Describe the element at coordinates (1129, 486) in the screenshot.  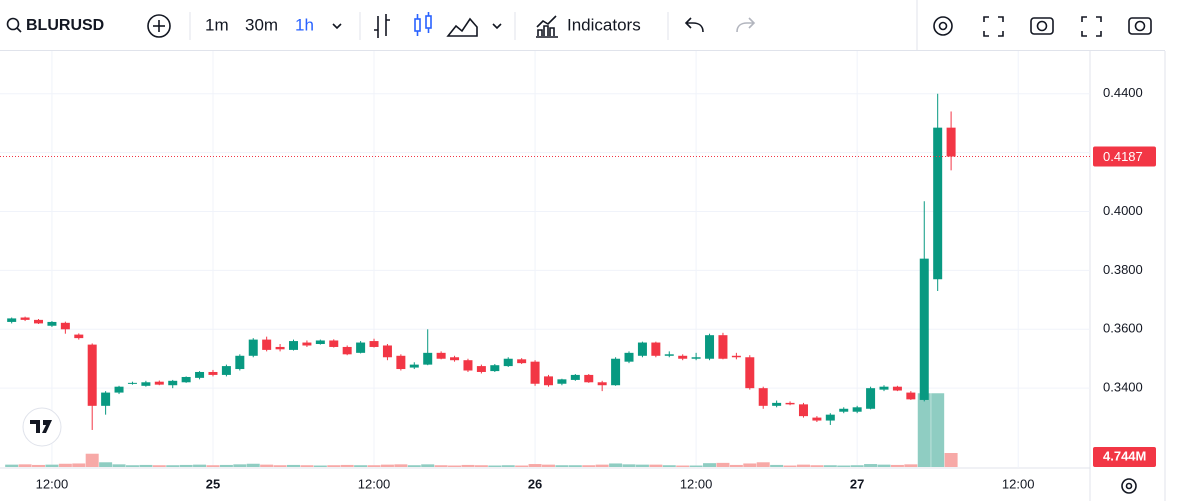
I see `settings-icon` at that location.